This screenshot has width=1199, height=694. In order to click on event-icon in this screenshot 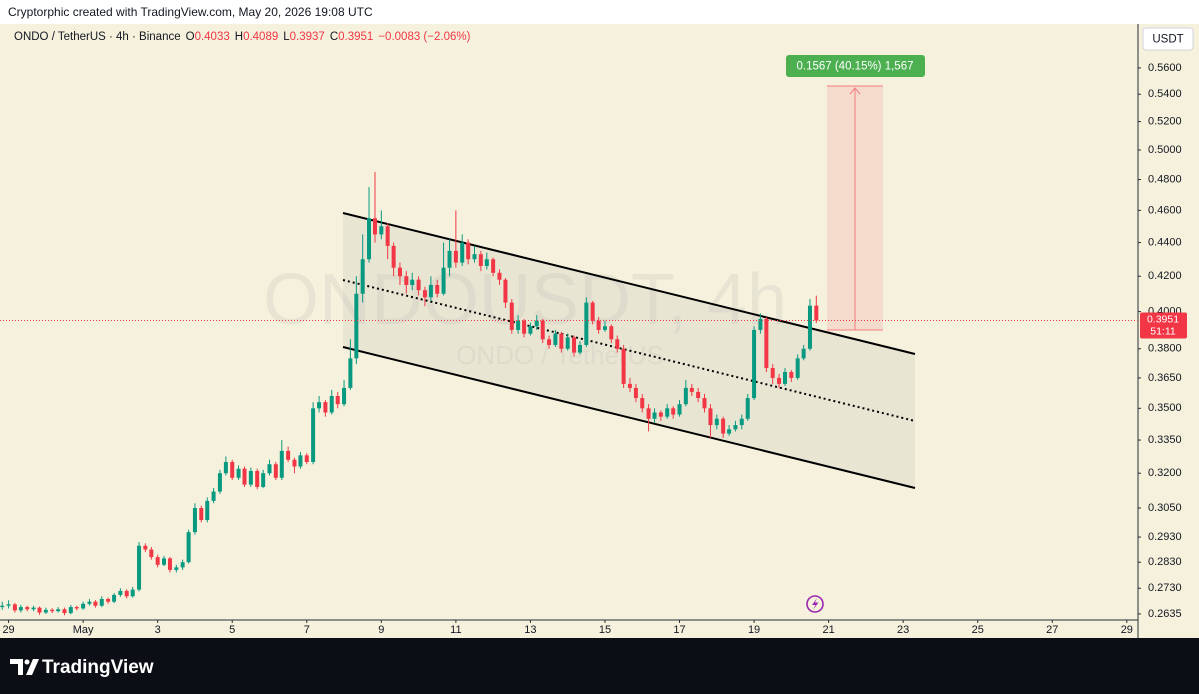, I will do `click(815, 604)`.